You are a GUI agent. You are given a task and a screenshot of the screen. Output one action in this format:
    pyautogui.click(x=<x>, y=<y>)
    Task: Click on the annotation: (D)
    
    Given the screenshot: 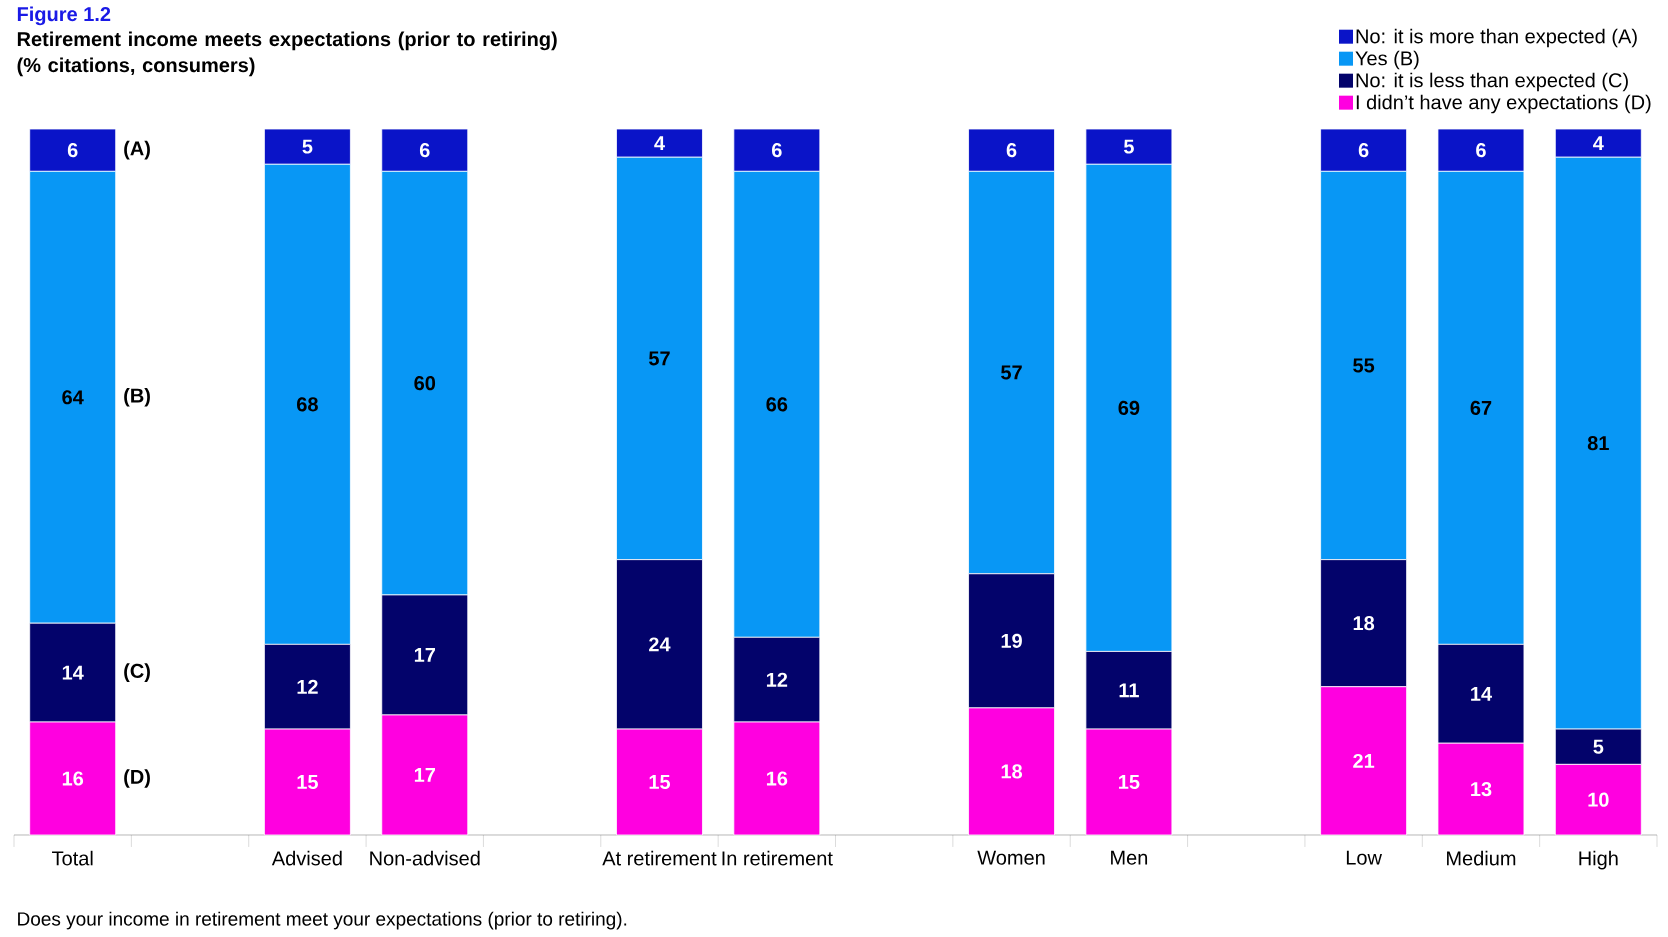 What is the action you would take?
    pyautogui.click(x=137, y=778)
    